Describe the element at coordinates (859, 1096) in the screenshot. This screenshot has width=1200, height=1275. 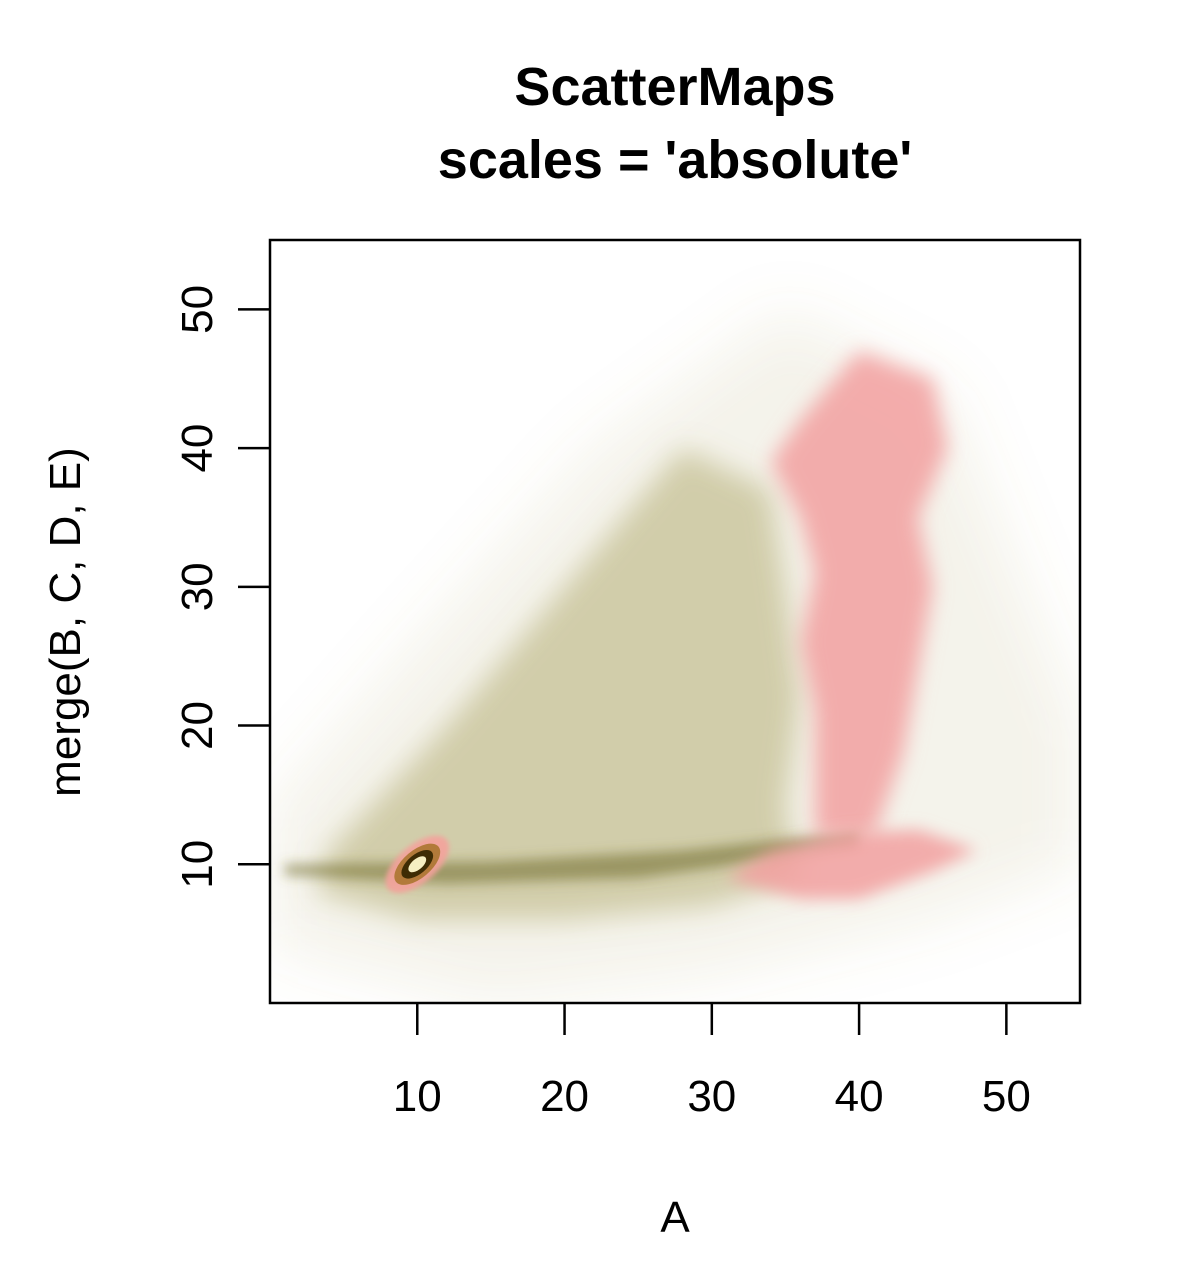
I see `x-tick-label-40: 40` at that location.